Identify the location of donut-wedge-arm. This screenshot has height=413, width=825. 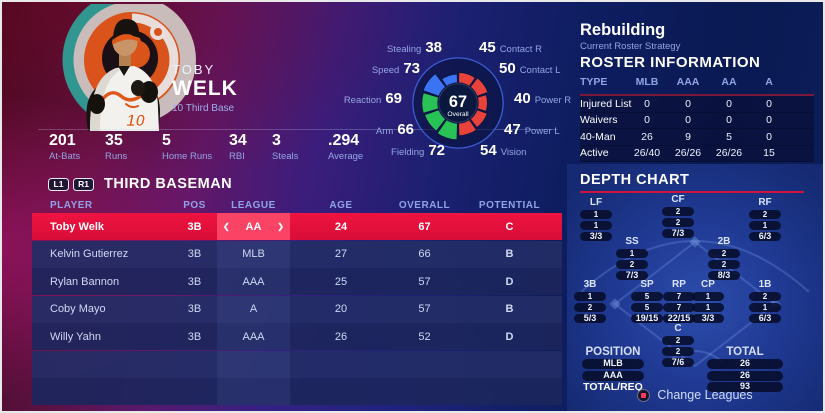
(435, 120).